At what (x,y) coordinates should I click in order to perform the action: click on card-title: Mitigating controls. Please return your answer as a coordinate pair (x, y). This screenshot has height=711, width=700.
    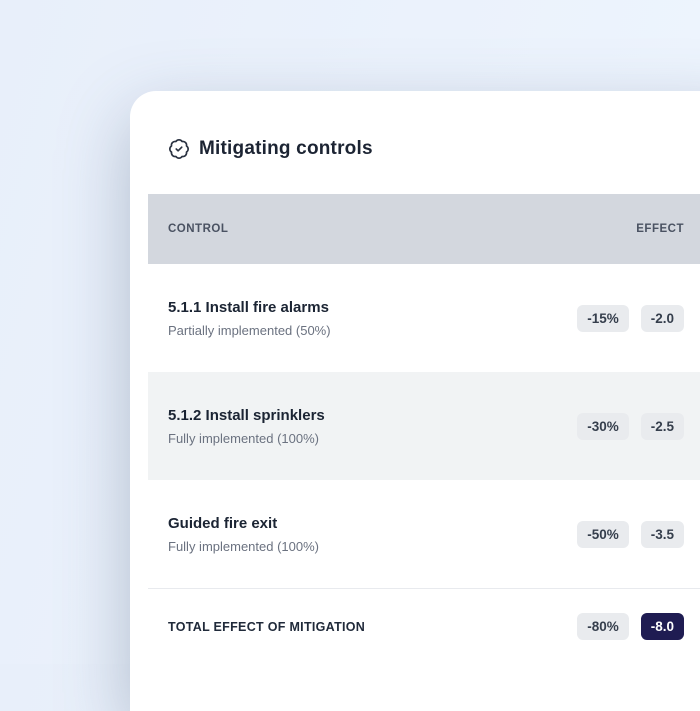
    Looking at the image, I should click on (286, 148).